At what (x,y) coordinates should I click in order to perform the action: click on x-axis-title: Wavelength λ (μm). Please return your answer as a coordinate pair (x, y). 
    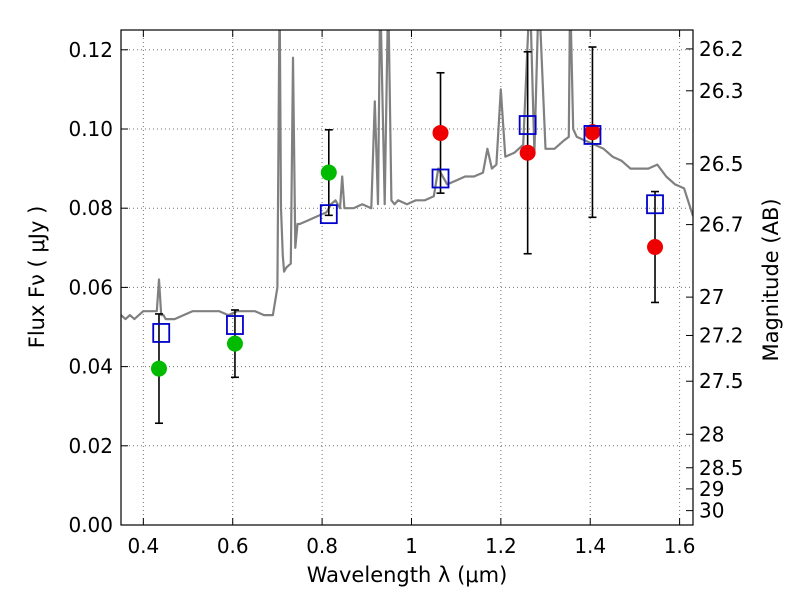
    Looking at the image, I should click on (407, 575).